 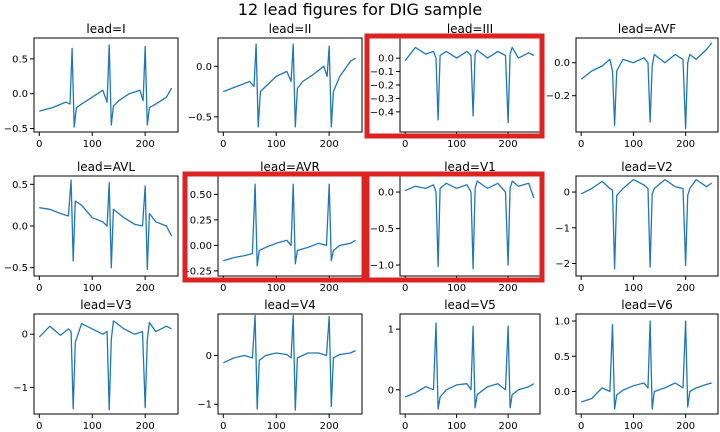 I want to click on panel-title: lead=V1, so click(x=470, y=167).